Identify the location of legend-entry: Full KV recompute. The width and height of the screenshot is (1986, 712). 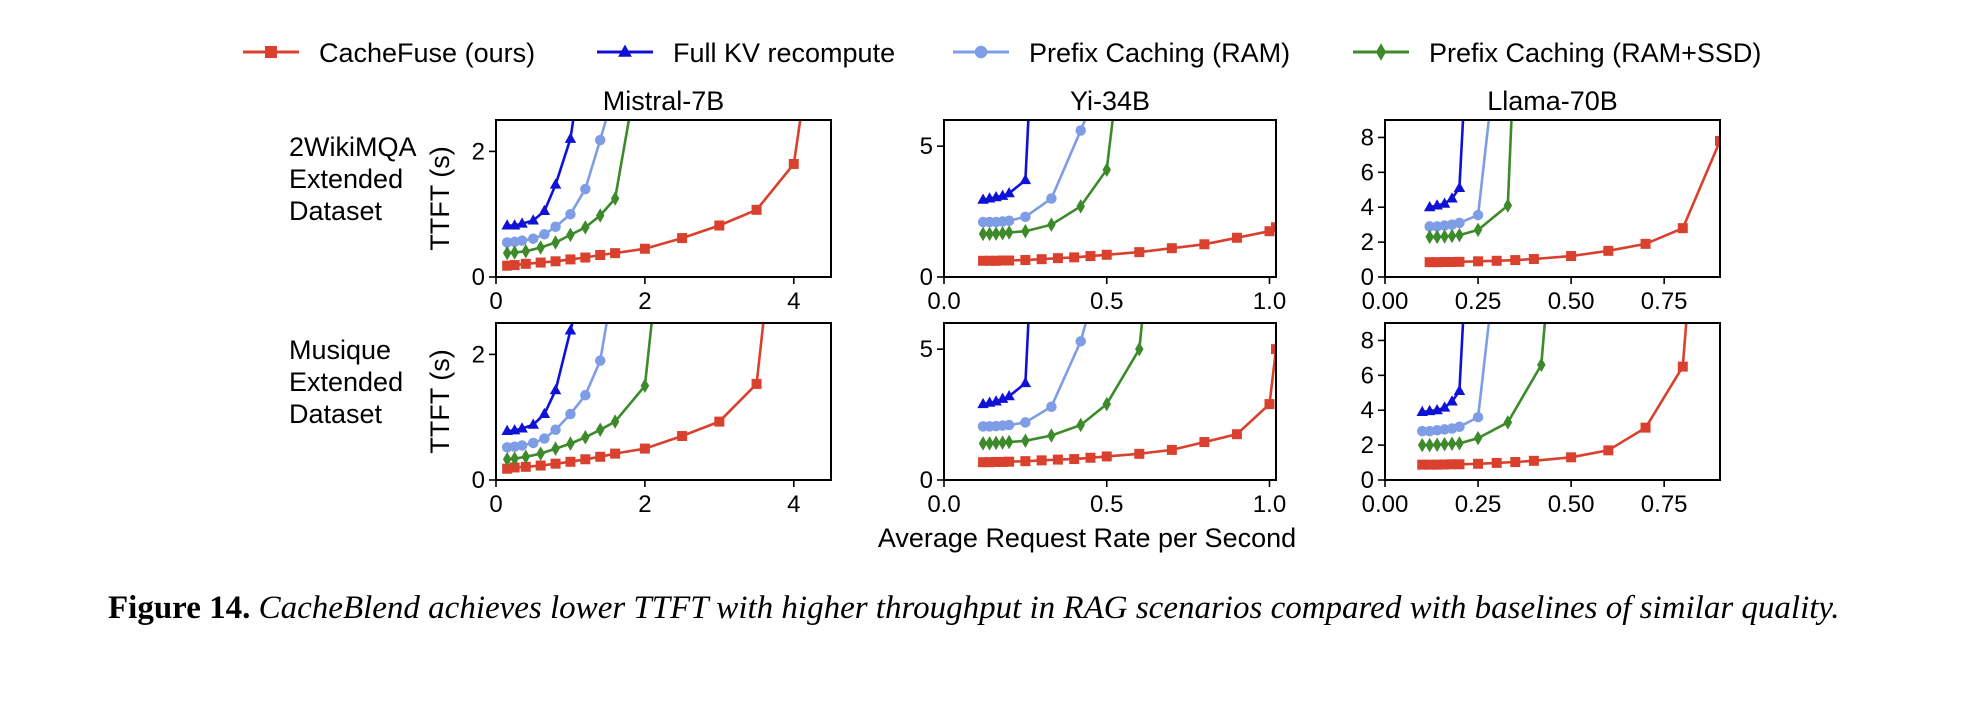
(746, 53).